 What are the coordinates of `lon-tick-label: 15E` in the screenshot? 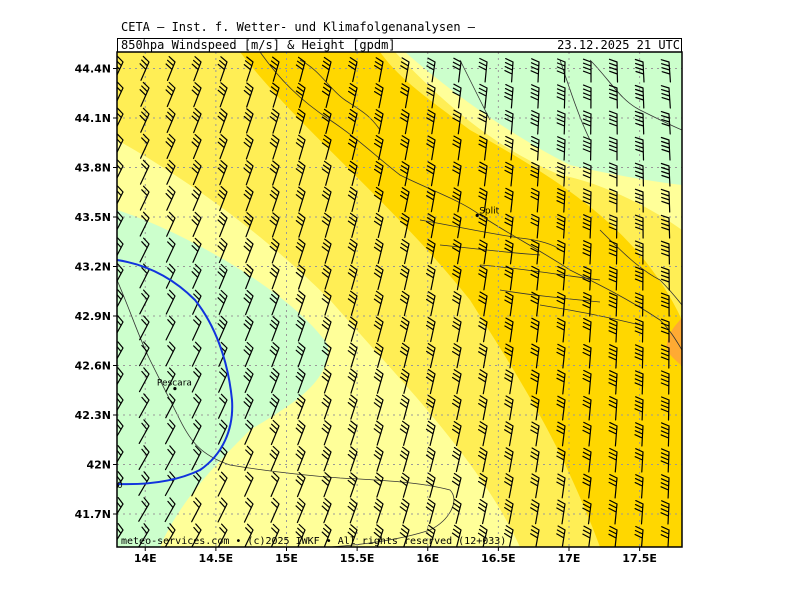 It's located at (286, 558).